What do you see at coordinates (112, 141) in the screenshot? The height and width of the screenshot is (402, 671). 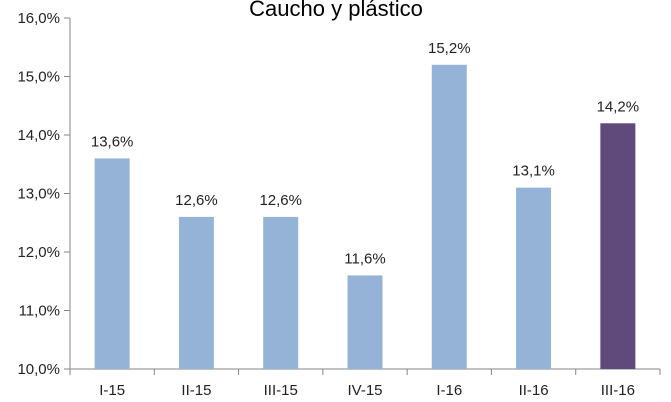 I see `data-label: 13,6%` at bounding box center [112, 141].